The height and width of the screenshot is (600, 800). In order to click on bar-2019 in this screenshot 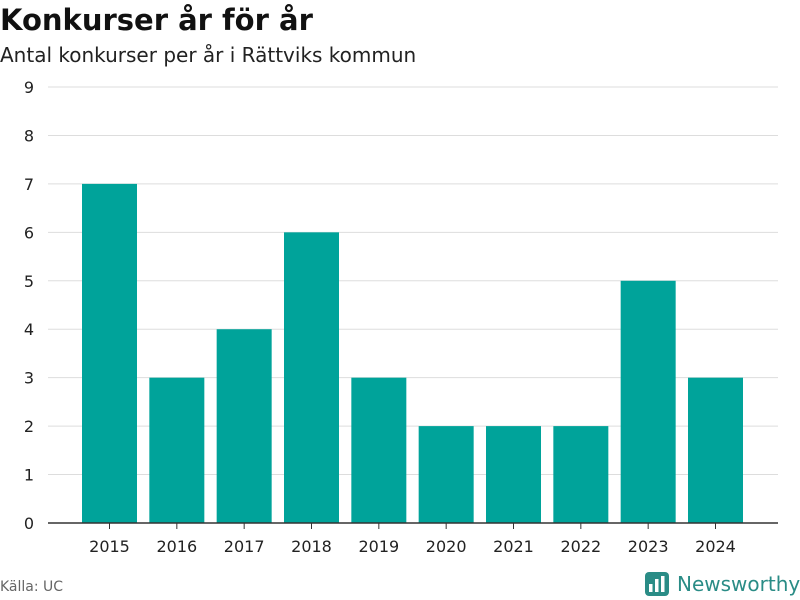, I will do `click(379, 450)`.